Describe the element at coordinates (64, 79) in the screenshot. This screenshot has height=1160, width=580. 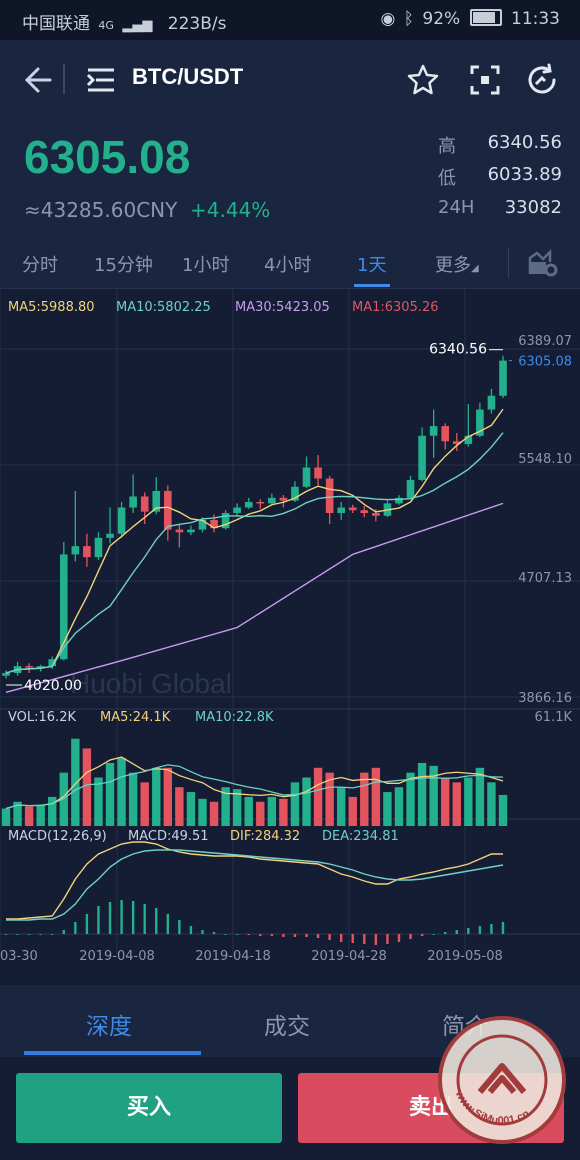
I see `divider` at that location.